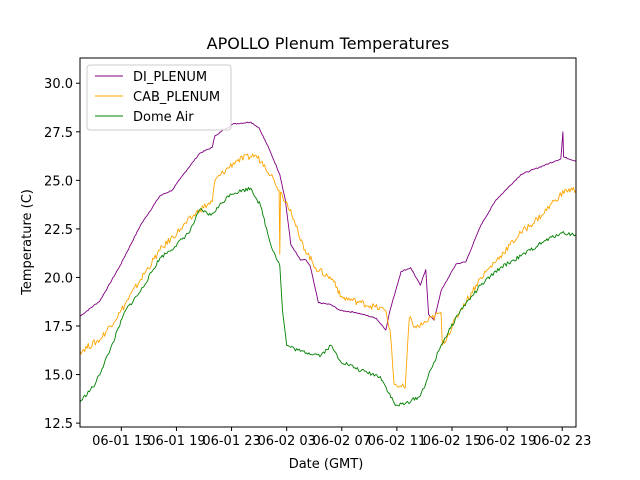 This screenshot has width=640, height=480. What do you see at coordinates (170, 77) in the screenshot?
I see `legend-label-di-plenum: DI_PLENUM` at bounding box center [170, 77].